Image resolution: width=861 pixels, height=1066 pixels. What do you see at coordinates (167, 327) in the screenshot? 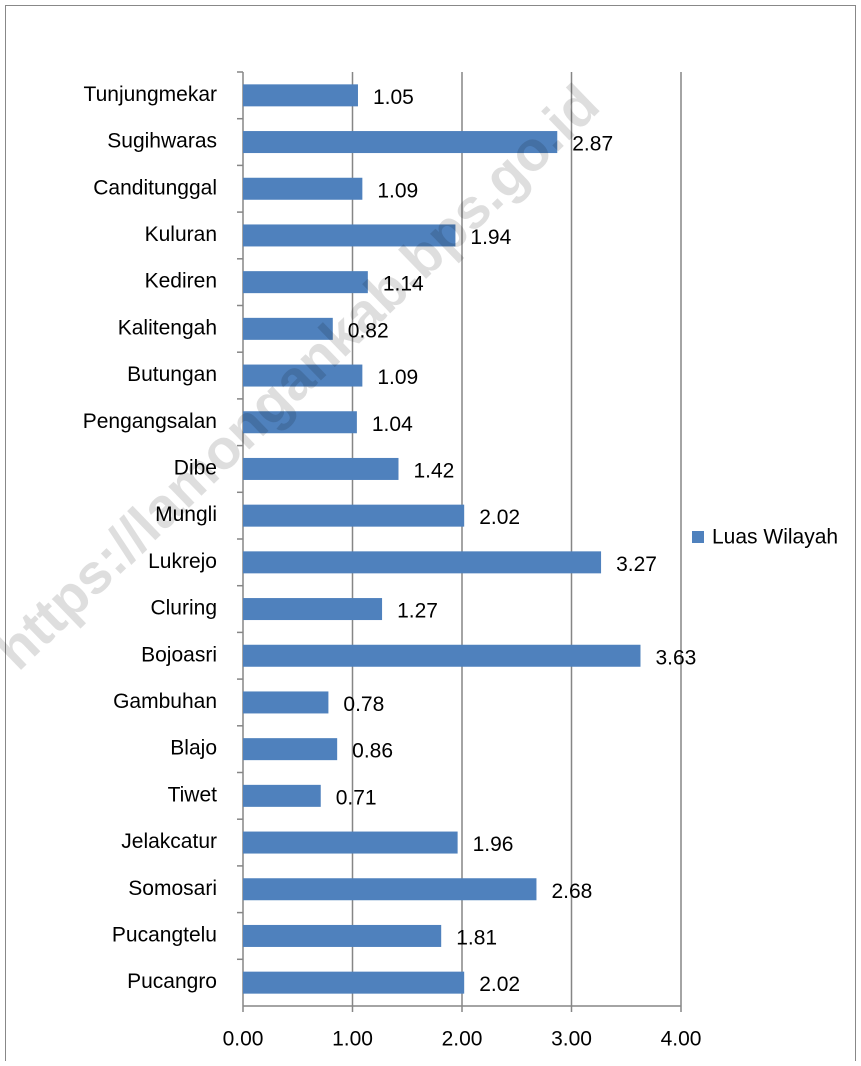
I see `y-tick-label: Kalitengah` at bounding box center [167, 327].